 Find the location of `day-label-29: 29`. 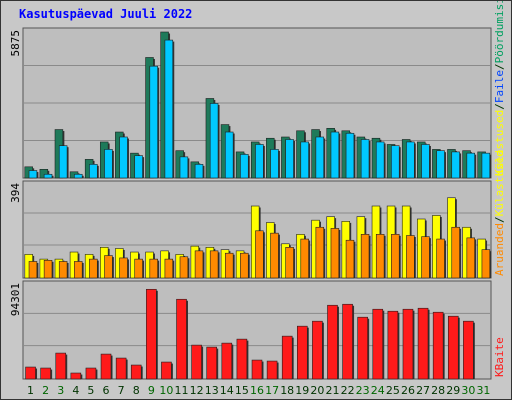

day-label-29: 29 is located at coordinates (453, 390).